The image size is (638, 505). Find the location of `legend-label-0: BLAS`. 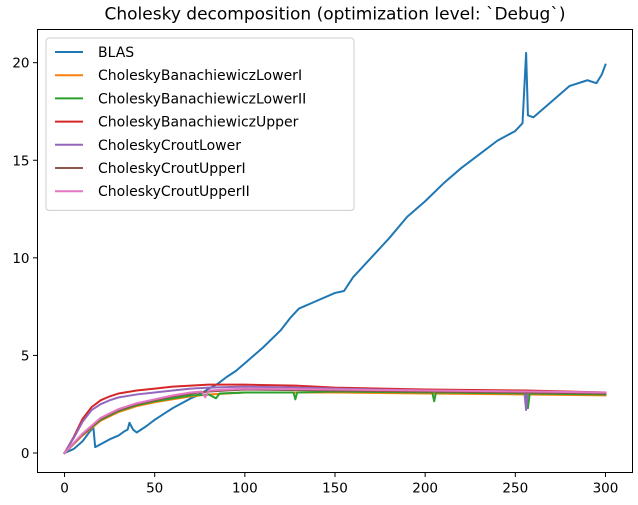

legend-label-0: BLAS is located at coordinates (116, 53).